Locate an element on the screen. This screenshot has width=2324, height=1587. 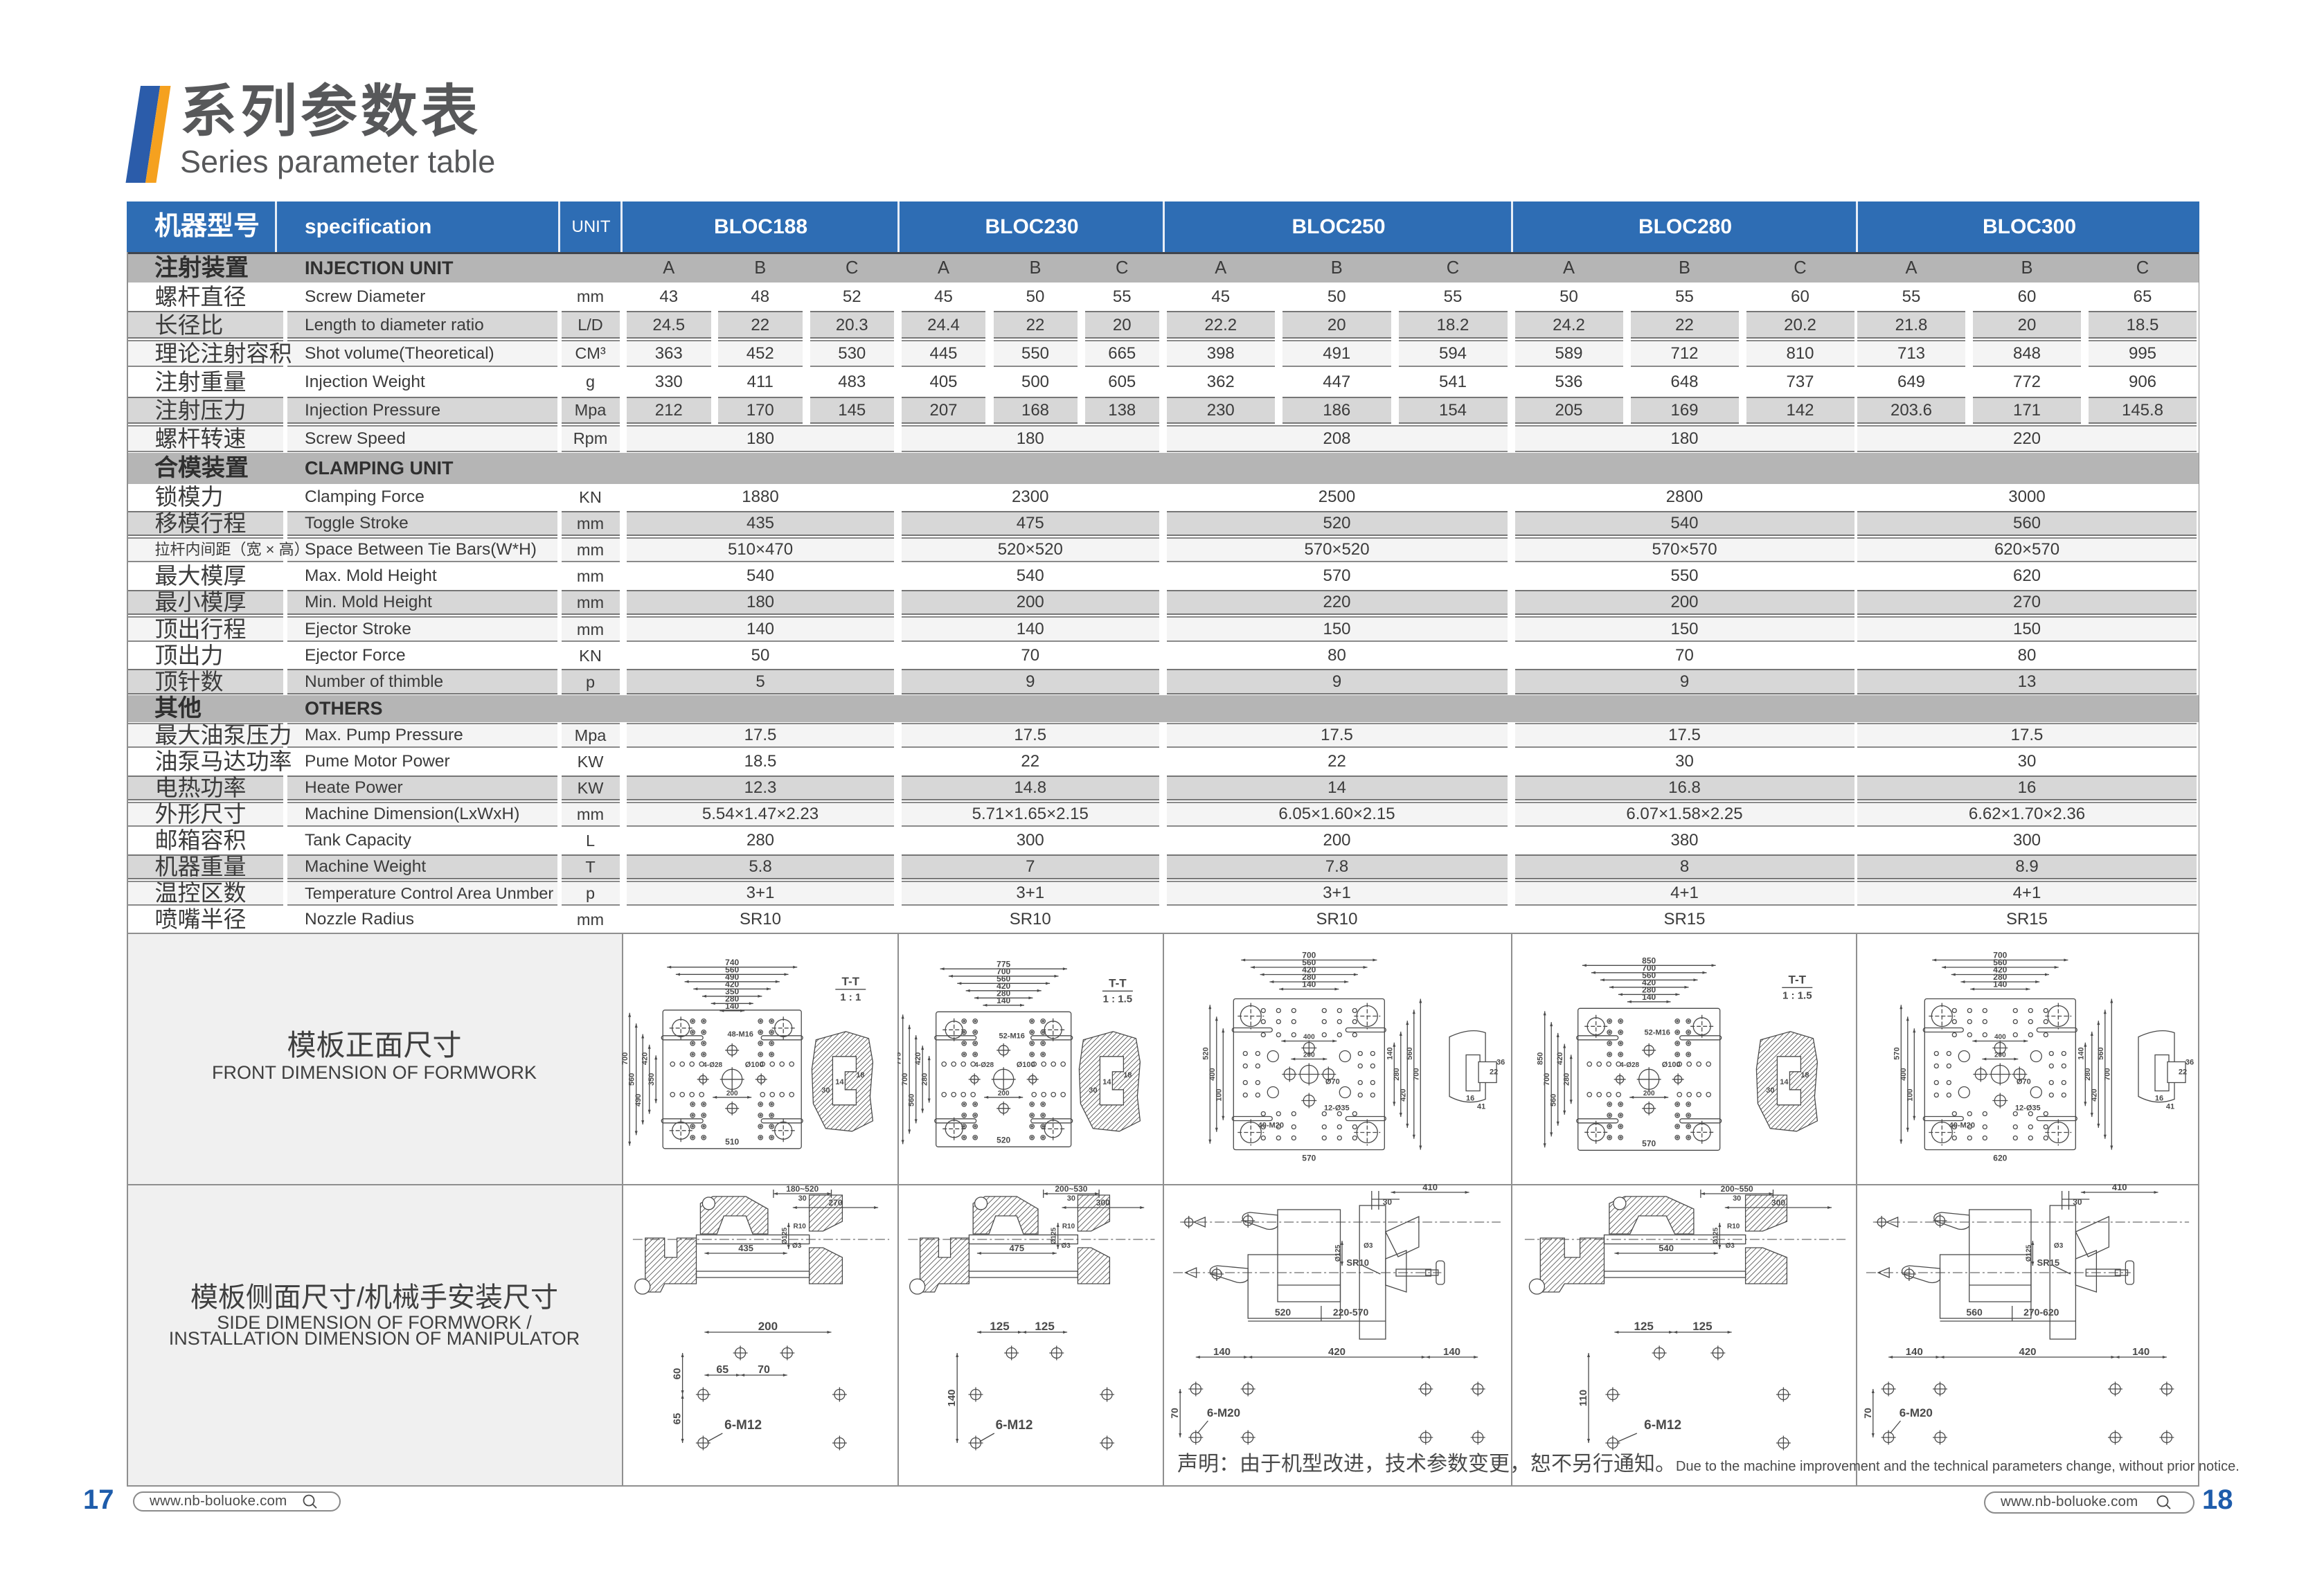
svg-text: 200~530 is located at coordinates (1071, 1189).